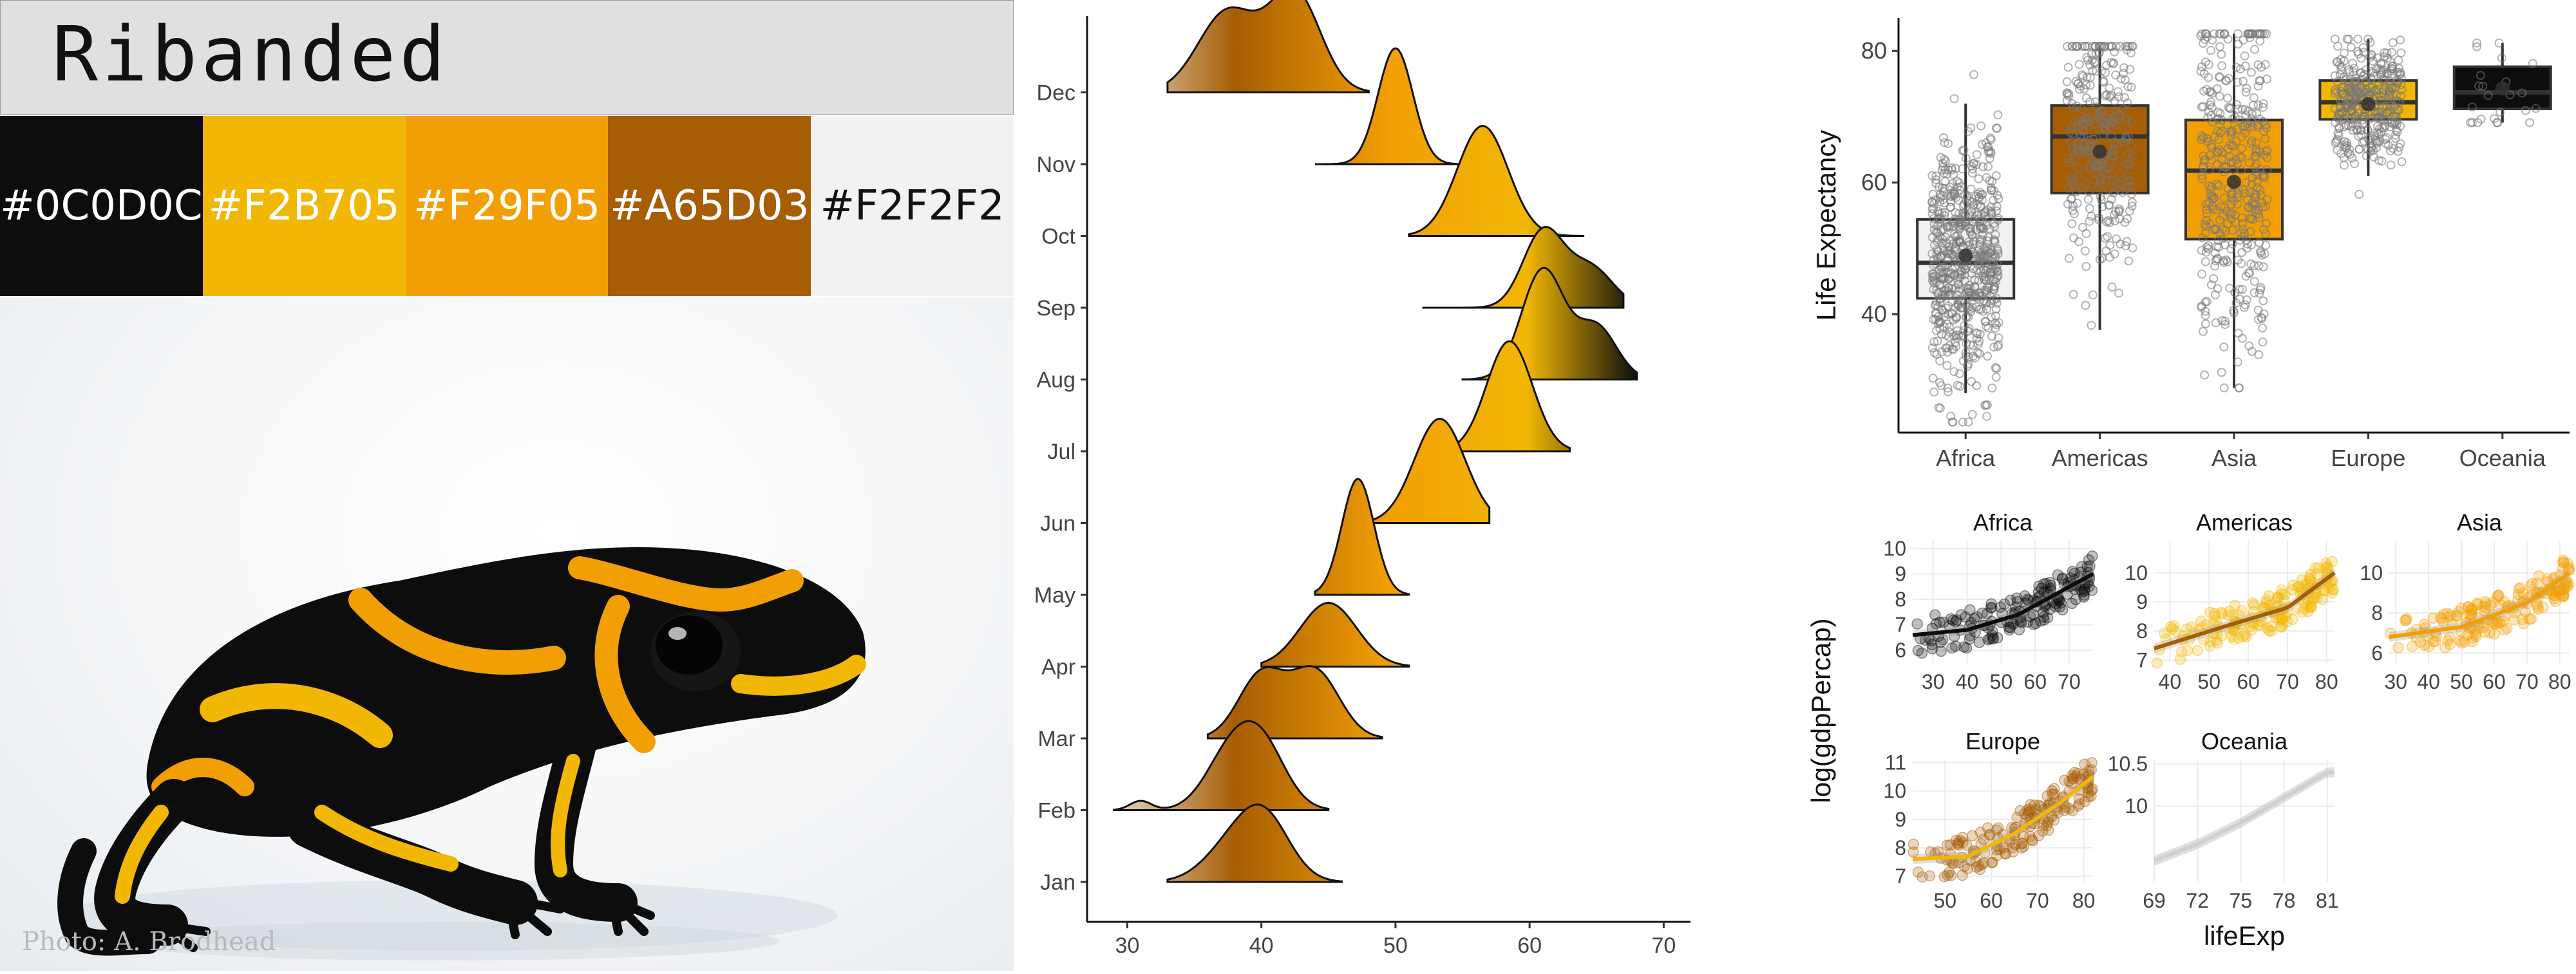 The image size is (2576, 974). I want to click on y-tick-label: 10, so click(2371, 573).